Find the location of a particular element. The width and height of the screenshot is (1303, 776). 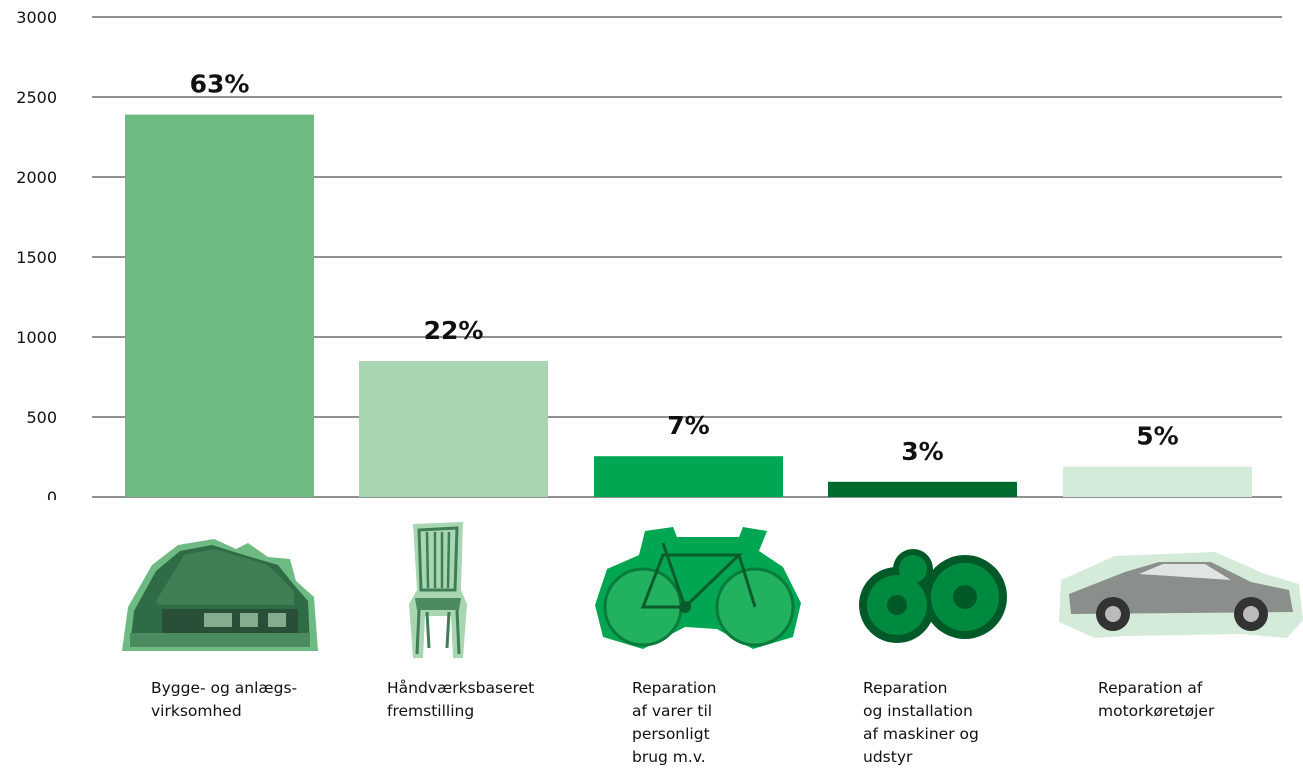

y-tick-label: 3000 is located at coordinates (36, 17).